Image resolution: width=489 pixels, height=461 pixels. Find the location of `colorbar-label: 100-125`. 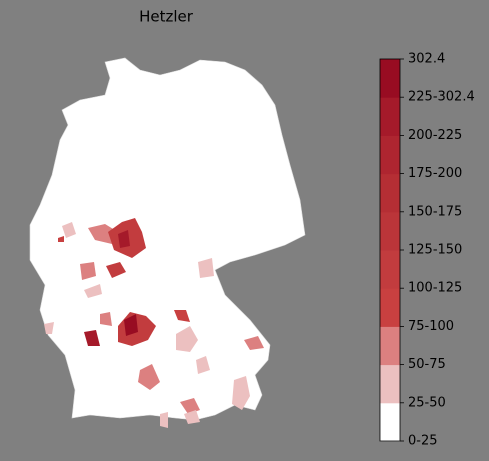

colorbar-label: 100-125 is located at coordinates (435, 288).